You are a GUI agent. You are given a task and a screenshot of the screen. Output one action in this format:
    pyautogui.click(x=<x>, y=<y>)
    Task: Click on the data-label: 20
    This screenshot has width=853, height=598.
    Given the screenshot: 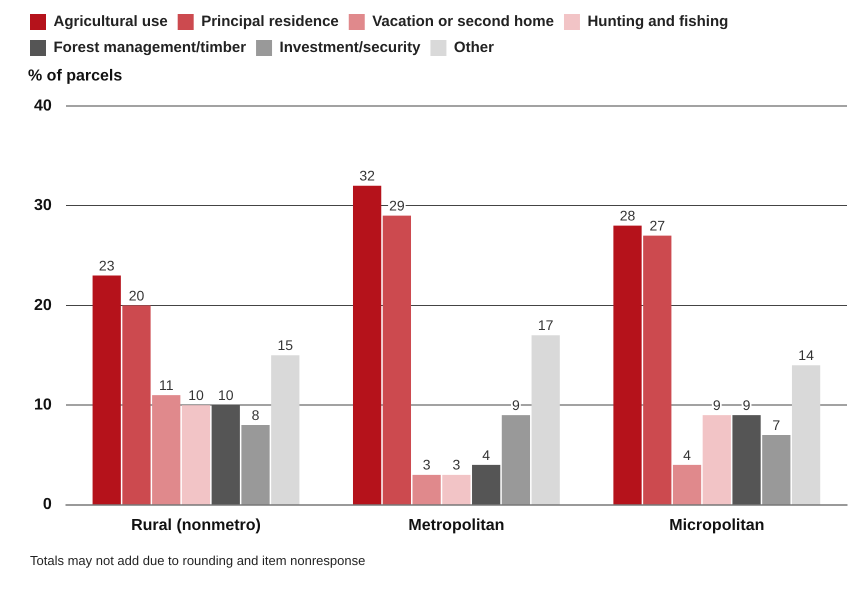 What is the action you would take?
    pyautogui.click(x=136, y=295)
    